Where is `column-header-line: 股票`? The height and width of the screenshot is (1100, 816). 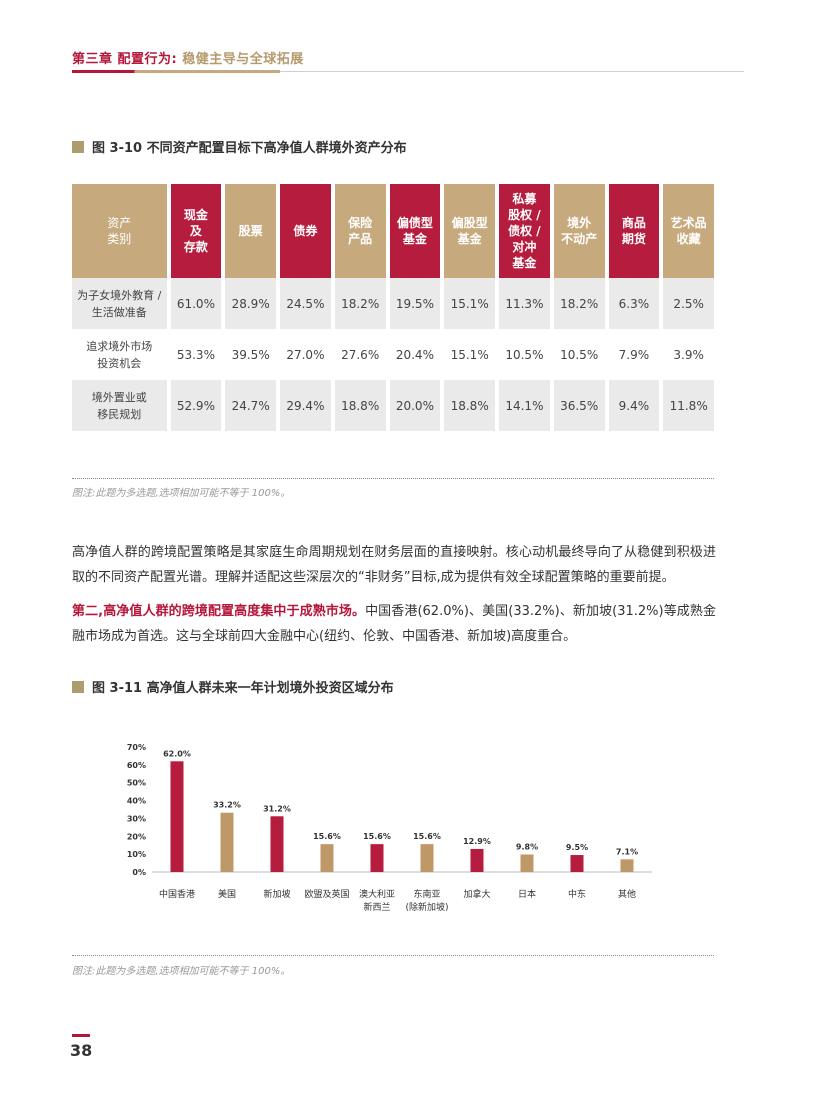
column-header-line: 股票 is located at coordinates (250, 231).